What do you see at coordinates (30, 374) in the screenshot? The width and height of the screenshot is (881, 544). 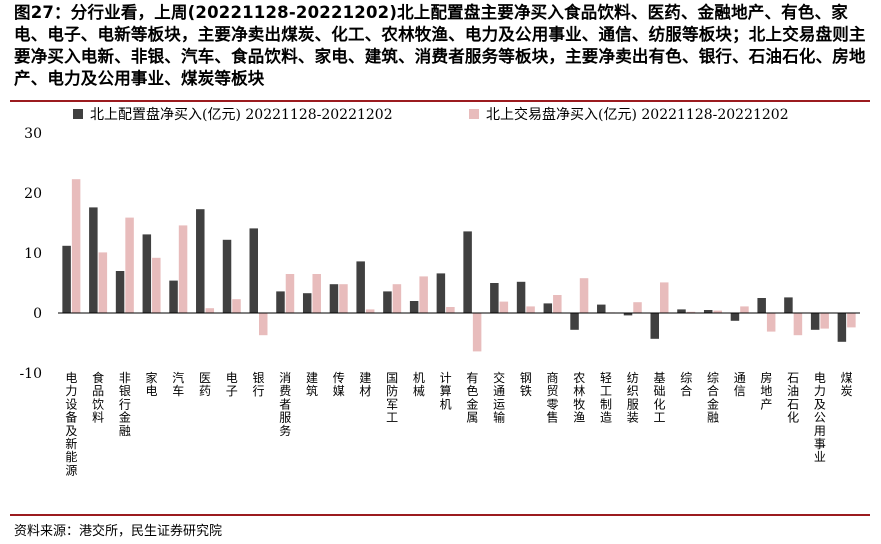 I see `y-tick-label: -10` at bounding box center [30, 374].